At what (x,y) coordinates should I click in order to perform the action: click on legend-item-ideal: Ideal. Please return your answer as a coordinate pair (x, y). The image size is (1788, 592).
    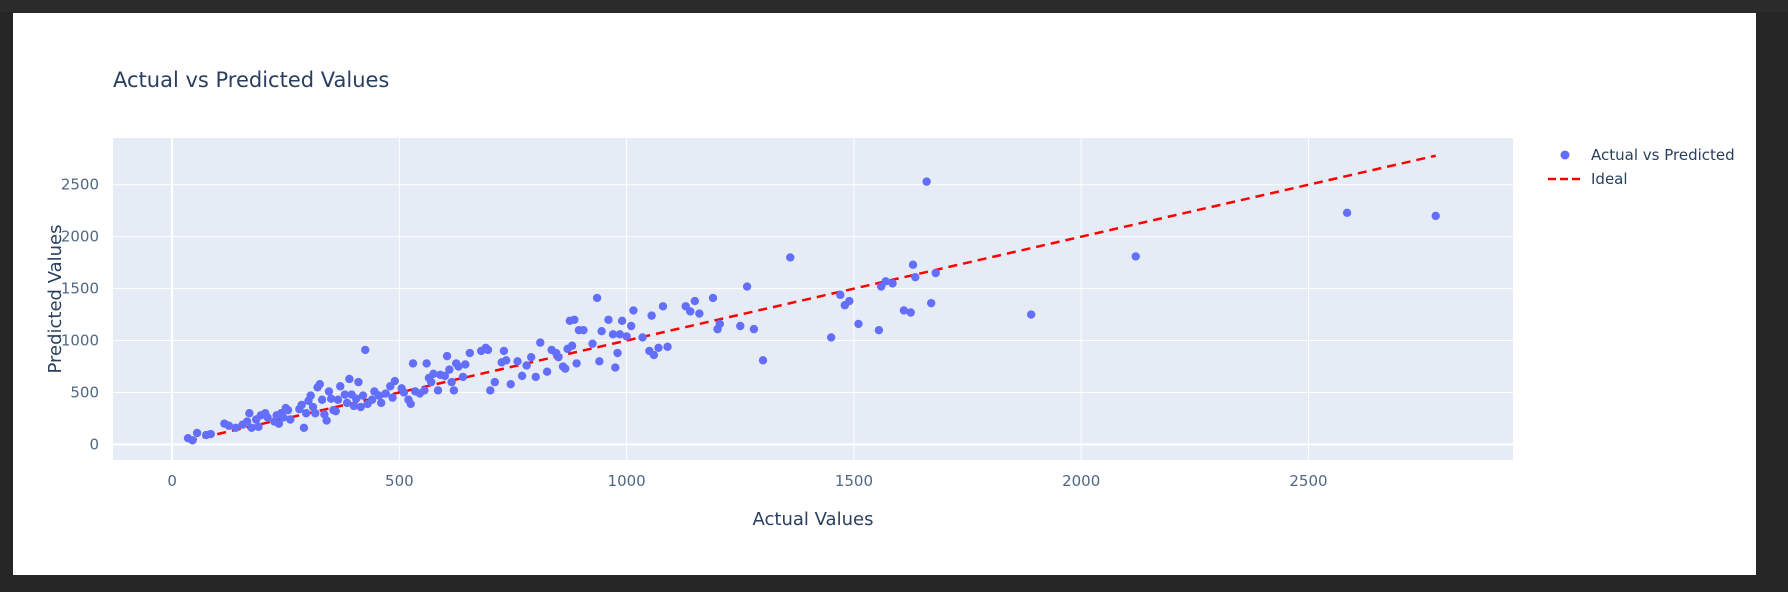
    Looking at the image, I should click on (1588, 179).